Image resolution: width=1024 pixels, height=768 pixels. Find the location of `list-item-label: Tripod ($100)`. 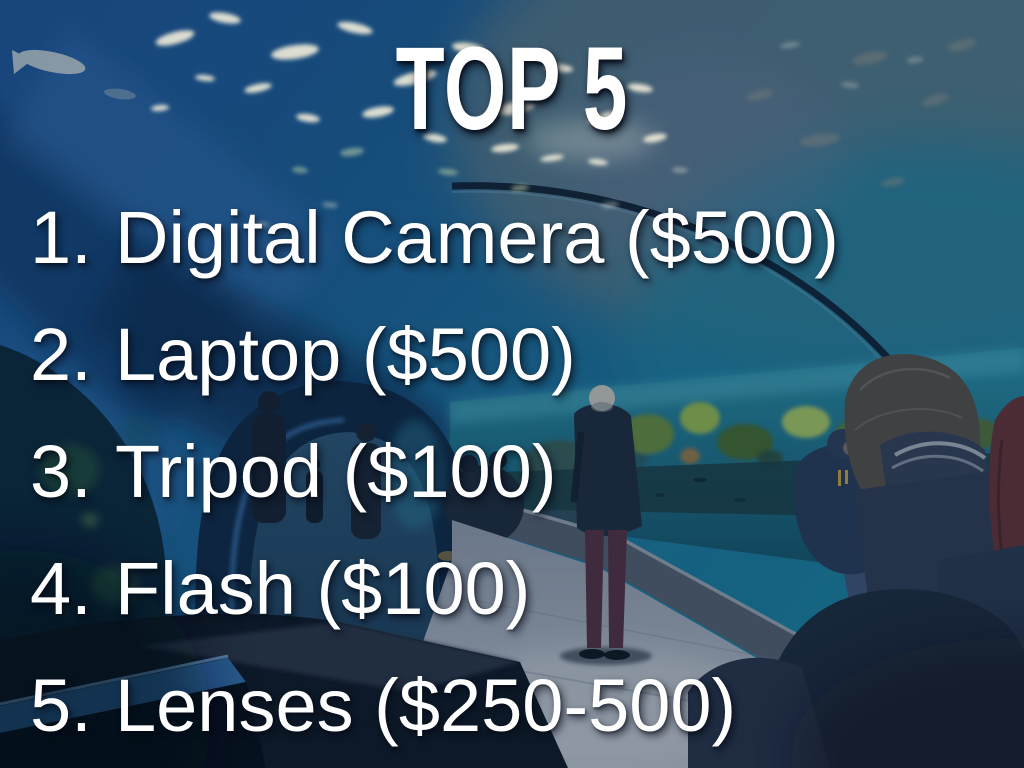

list-item-label: Tripod ($100) is located at coordinates (336, 471).